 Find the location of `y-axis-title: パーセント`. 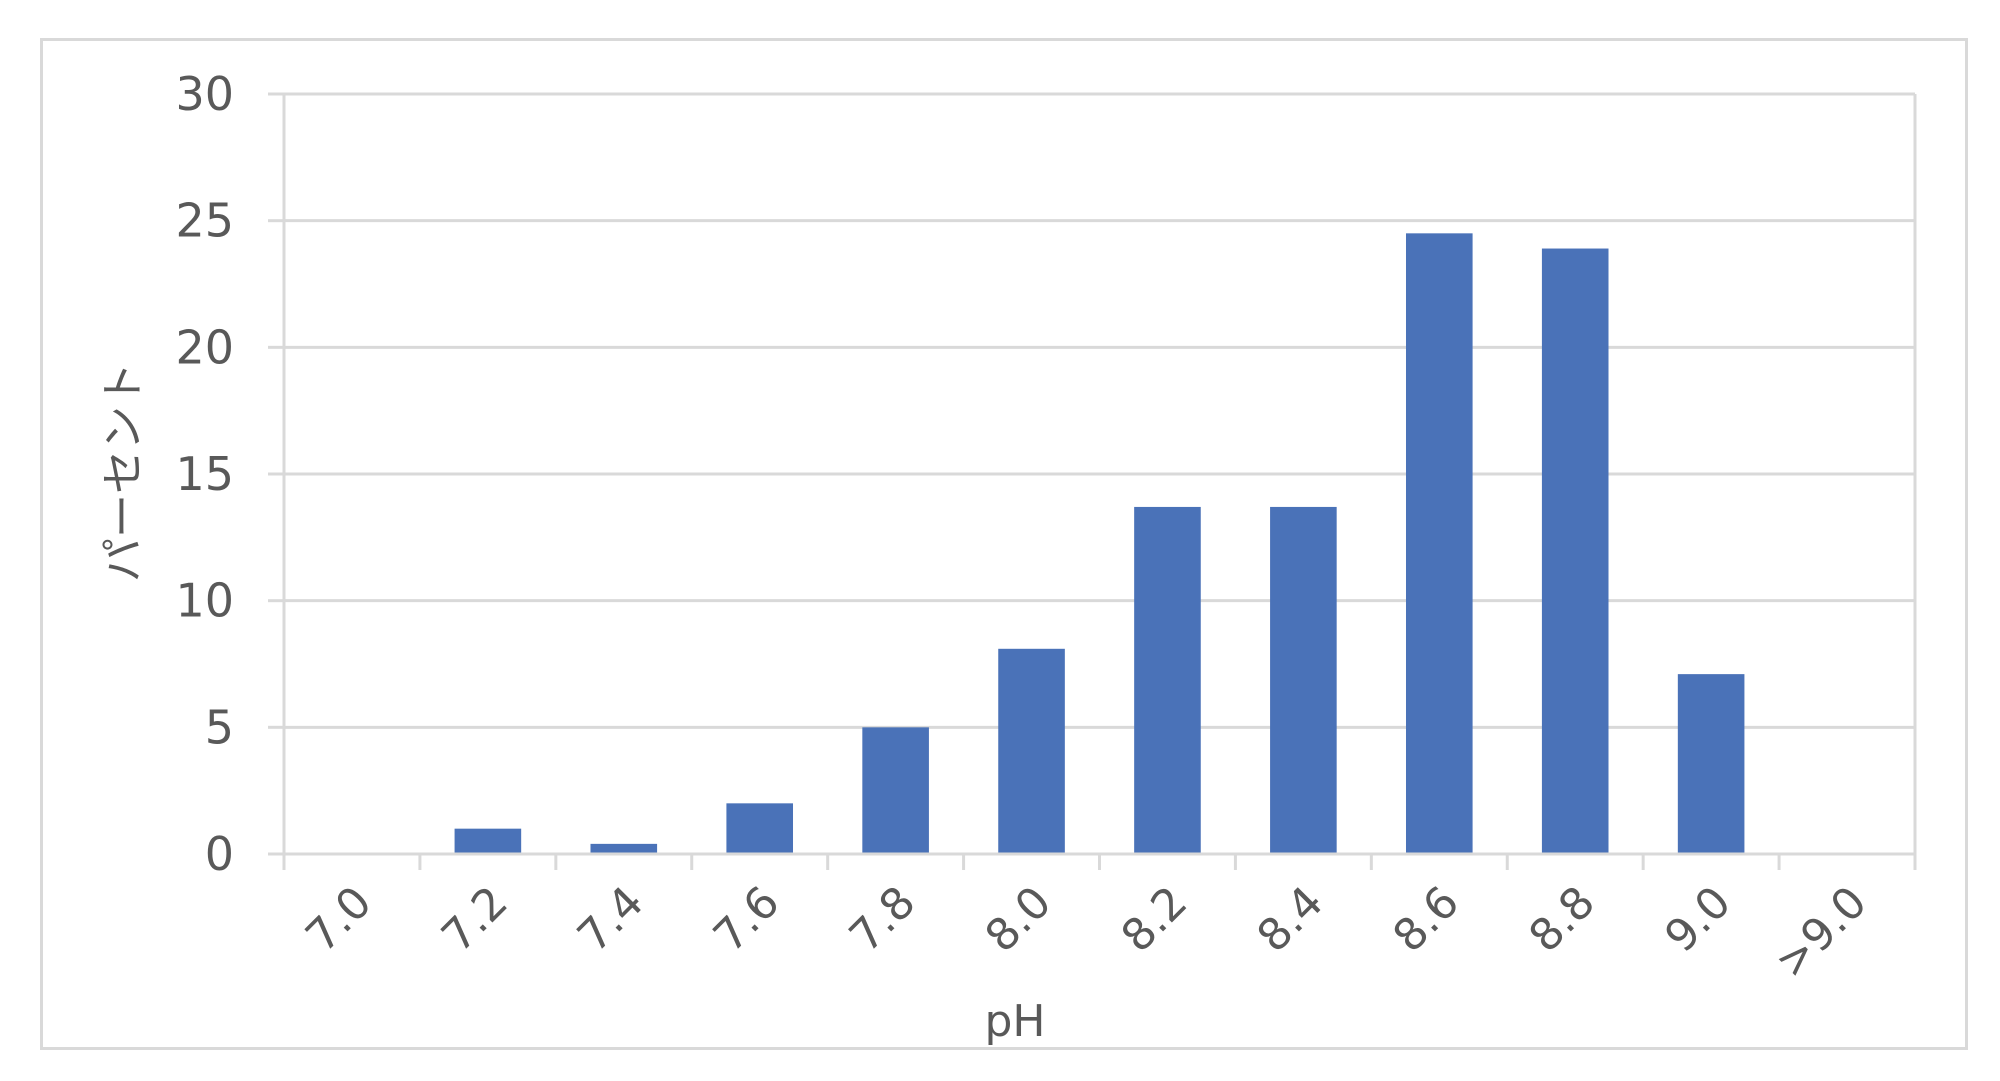

y-axis-title: パーセント is located at coordinates (123, 472).